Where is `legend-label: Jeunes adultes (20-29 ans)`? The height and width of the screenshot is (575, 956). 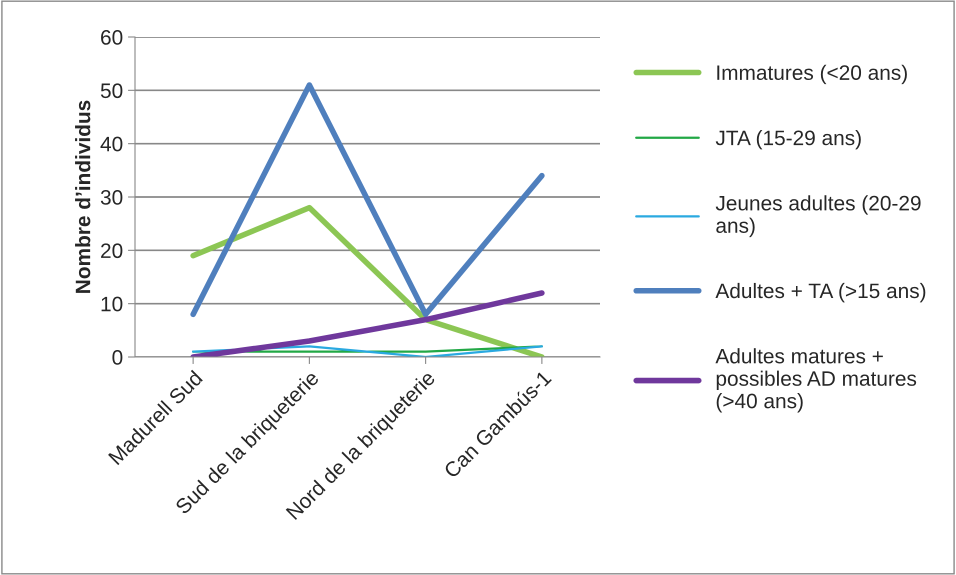
legend-label: Jeunes adultes (20-29 ans) is located at coordinates (818, 216).